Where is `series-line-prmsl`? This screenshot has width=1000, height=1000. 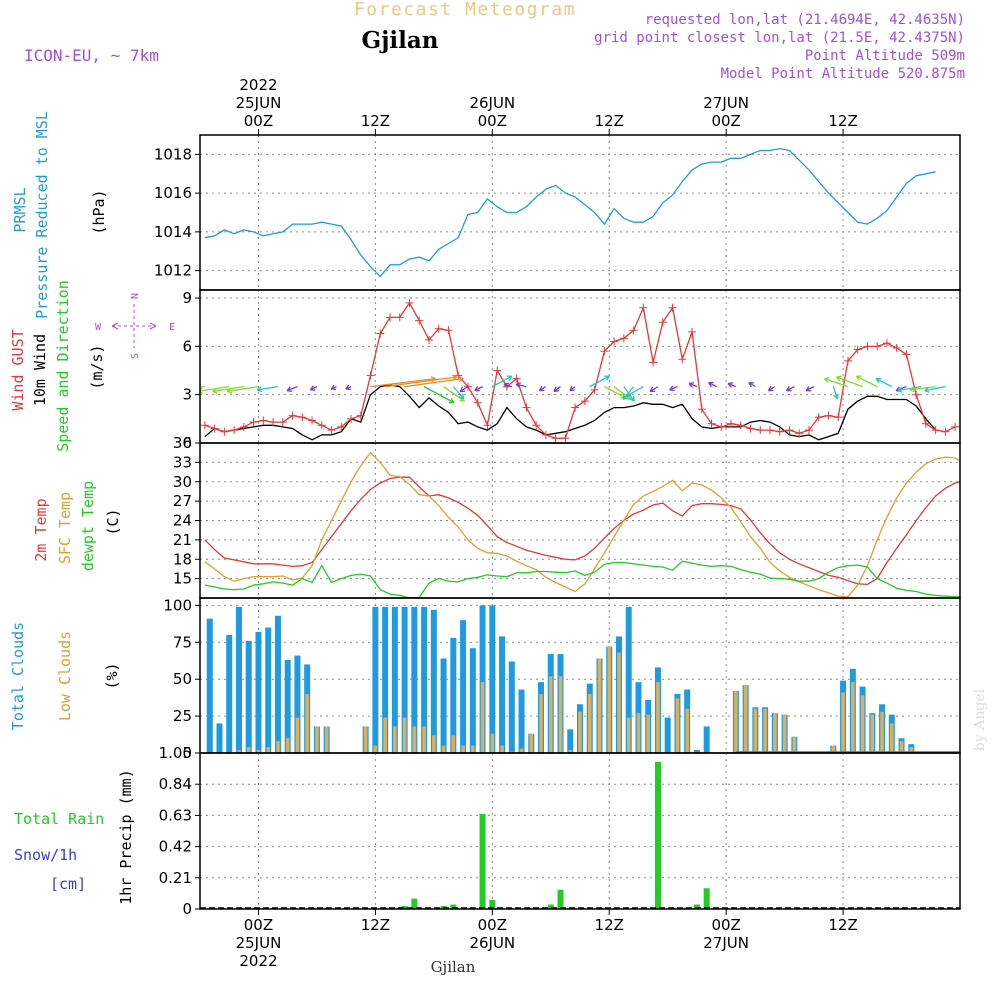 series-line-prmsl is located at coordinates (570, 212).